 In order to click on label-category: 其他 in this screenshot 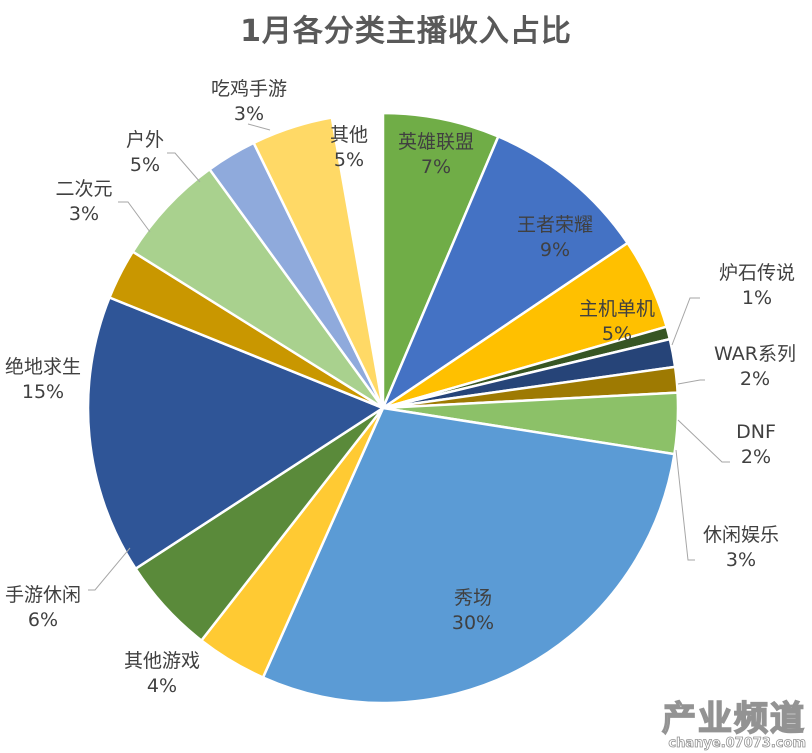, I will do `click(348, 135)`.